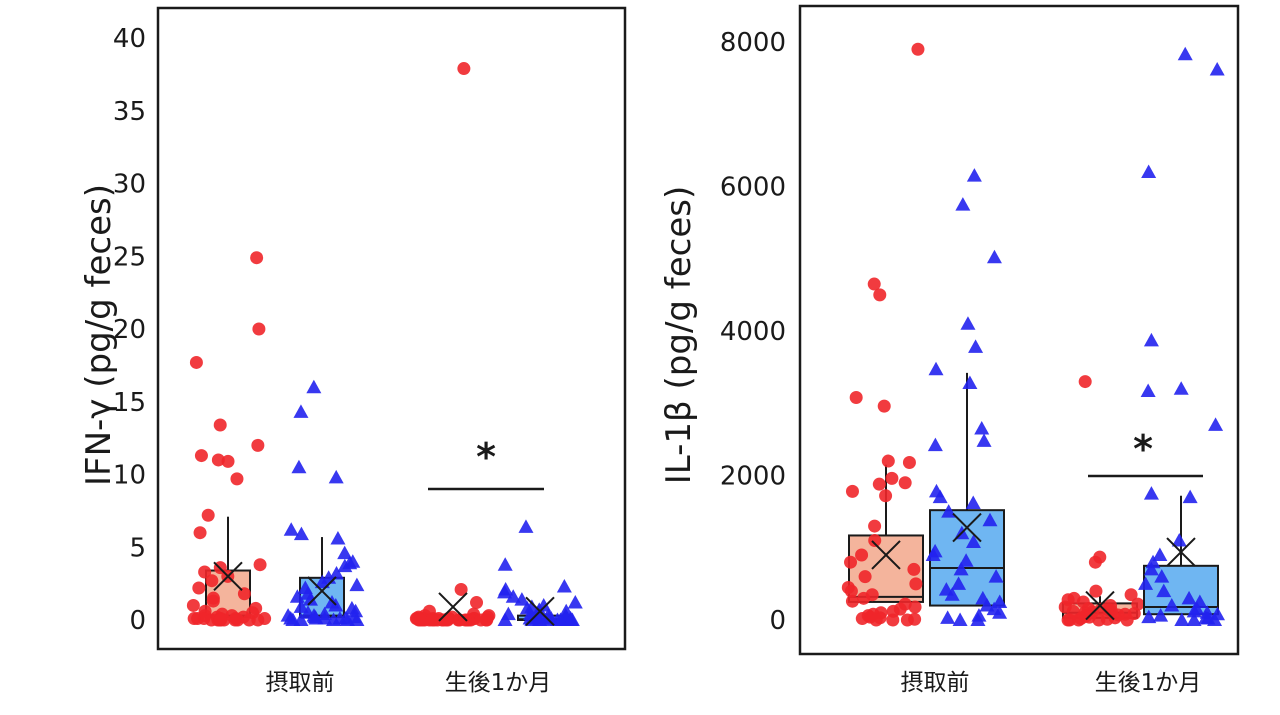  What do you see at coordinates (300, 683) in the screenshot?
I see `x-category-before-intake: 摂取前` at bounding box center [300, 683].